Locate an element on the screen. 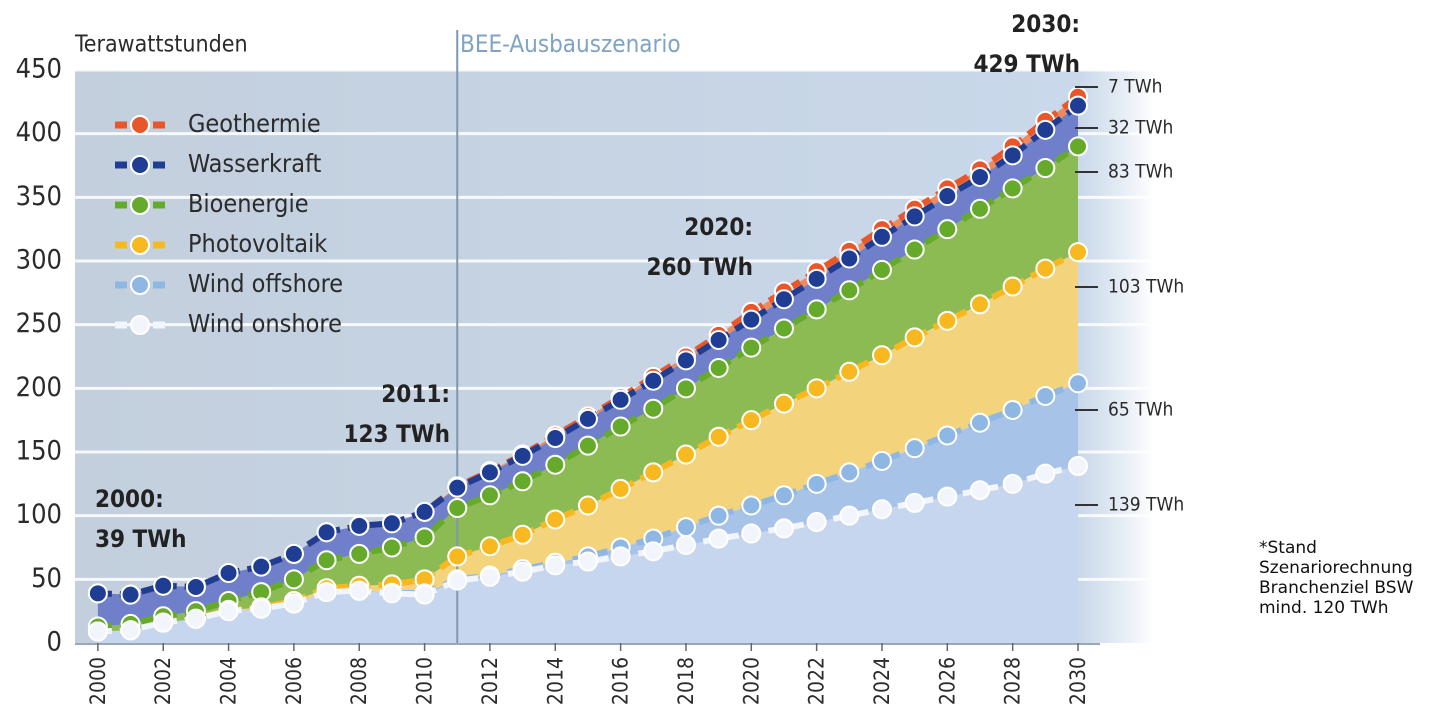 This screenshot has width=1455, height=707. y-tick-label: 200 is located at coordinates (39, 387).